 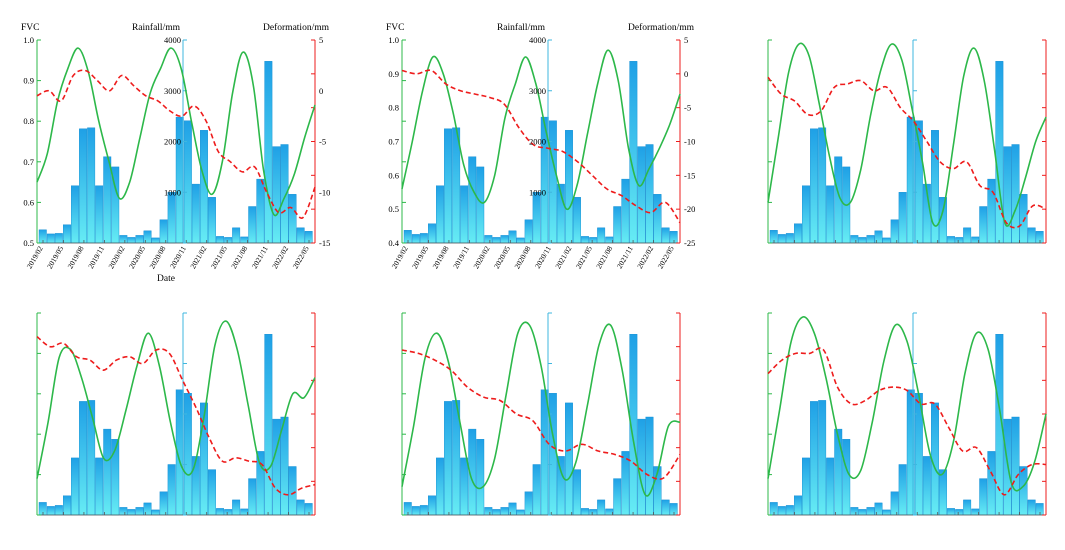 What do you see at coordinates (461, 257) in the screenshot?
I see `x-tick-label: 2019/11` at bounding box center [461, 257].